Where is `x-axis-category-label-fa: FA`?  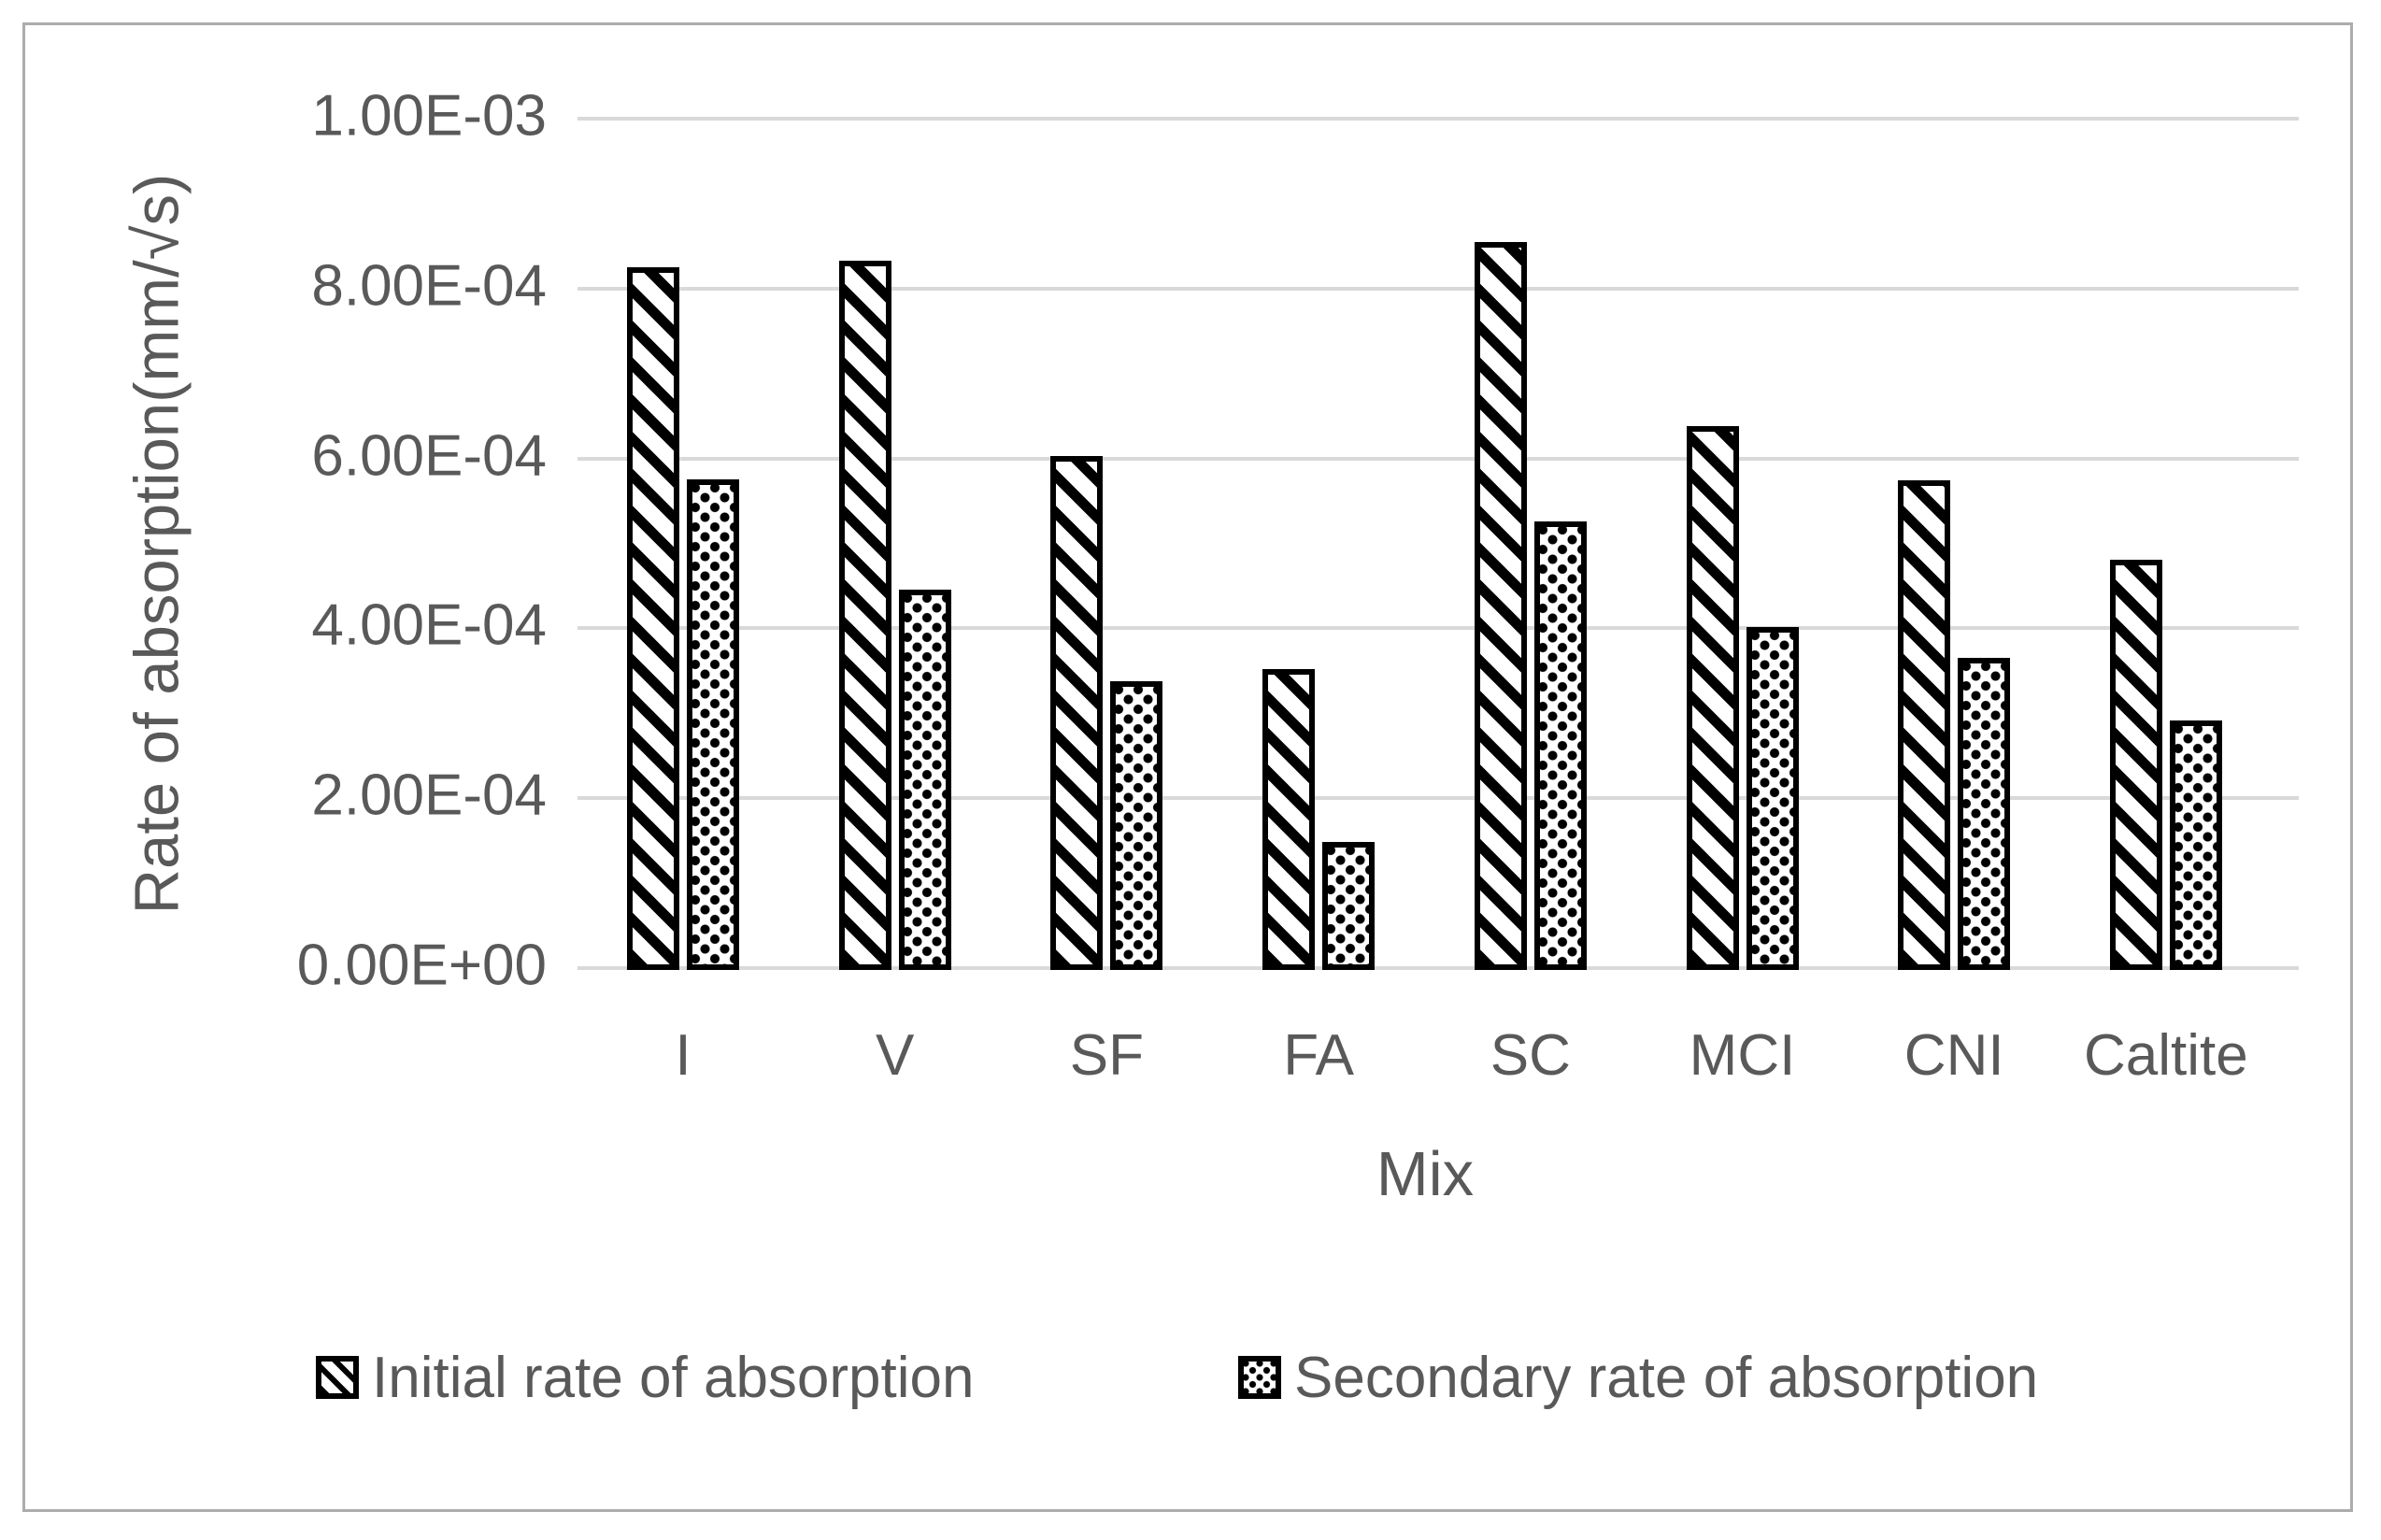 x-axis-category-label-fa: FA is located at coordinates (1318, 1055).